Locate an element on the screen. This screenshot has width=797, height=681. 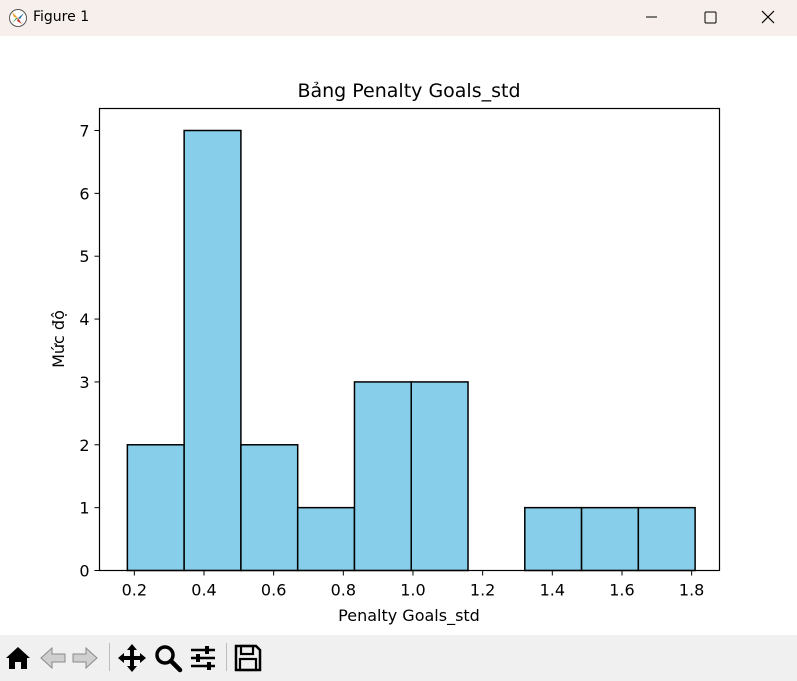
x-tick-label: 1.0 is located at coordinates (412, 590).